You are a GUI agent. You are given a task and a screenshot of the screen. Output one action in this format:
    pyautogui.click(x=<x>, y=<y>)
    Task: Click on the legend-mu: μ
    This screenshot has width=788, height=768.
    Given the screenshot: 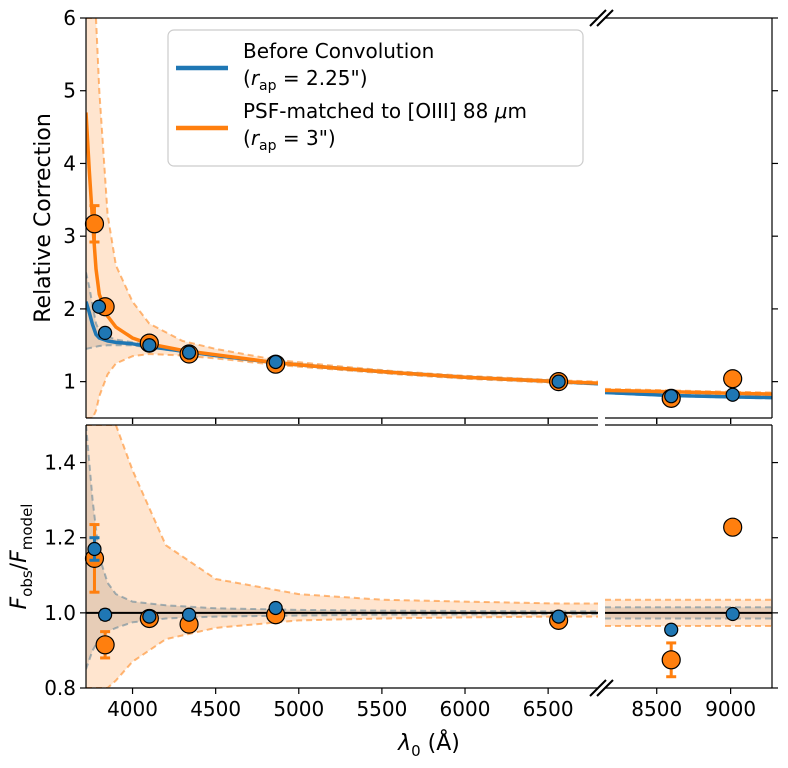 What is the action you would take?
    pyautogui.click(x=501, y=111)
    